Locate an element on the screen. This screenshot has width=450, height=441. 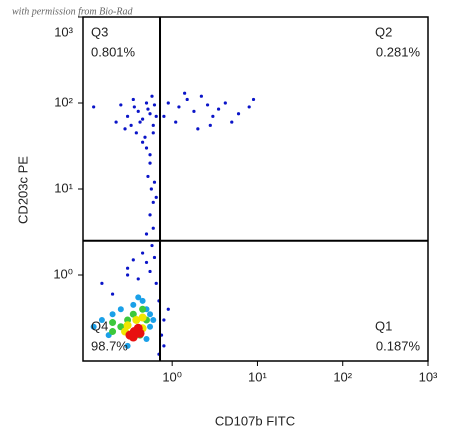
y-tick-label: 10¹ is located at coordinates (63, 187).